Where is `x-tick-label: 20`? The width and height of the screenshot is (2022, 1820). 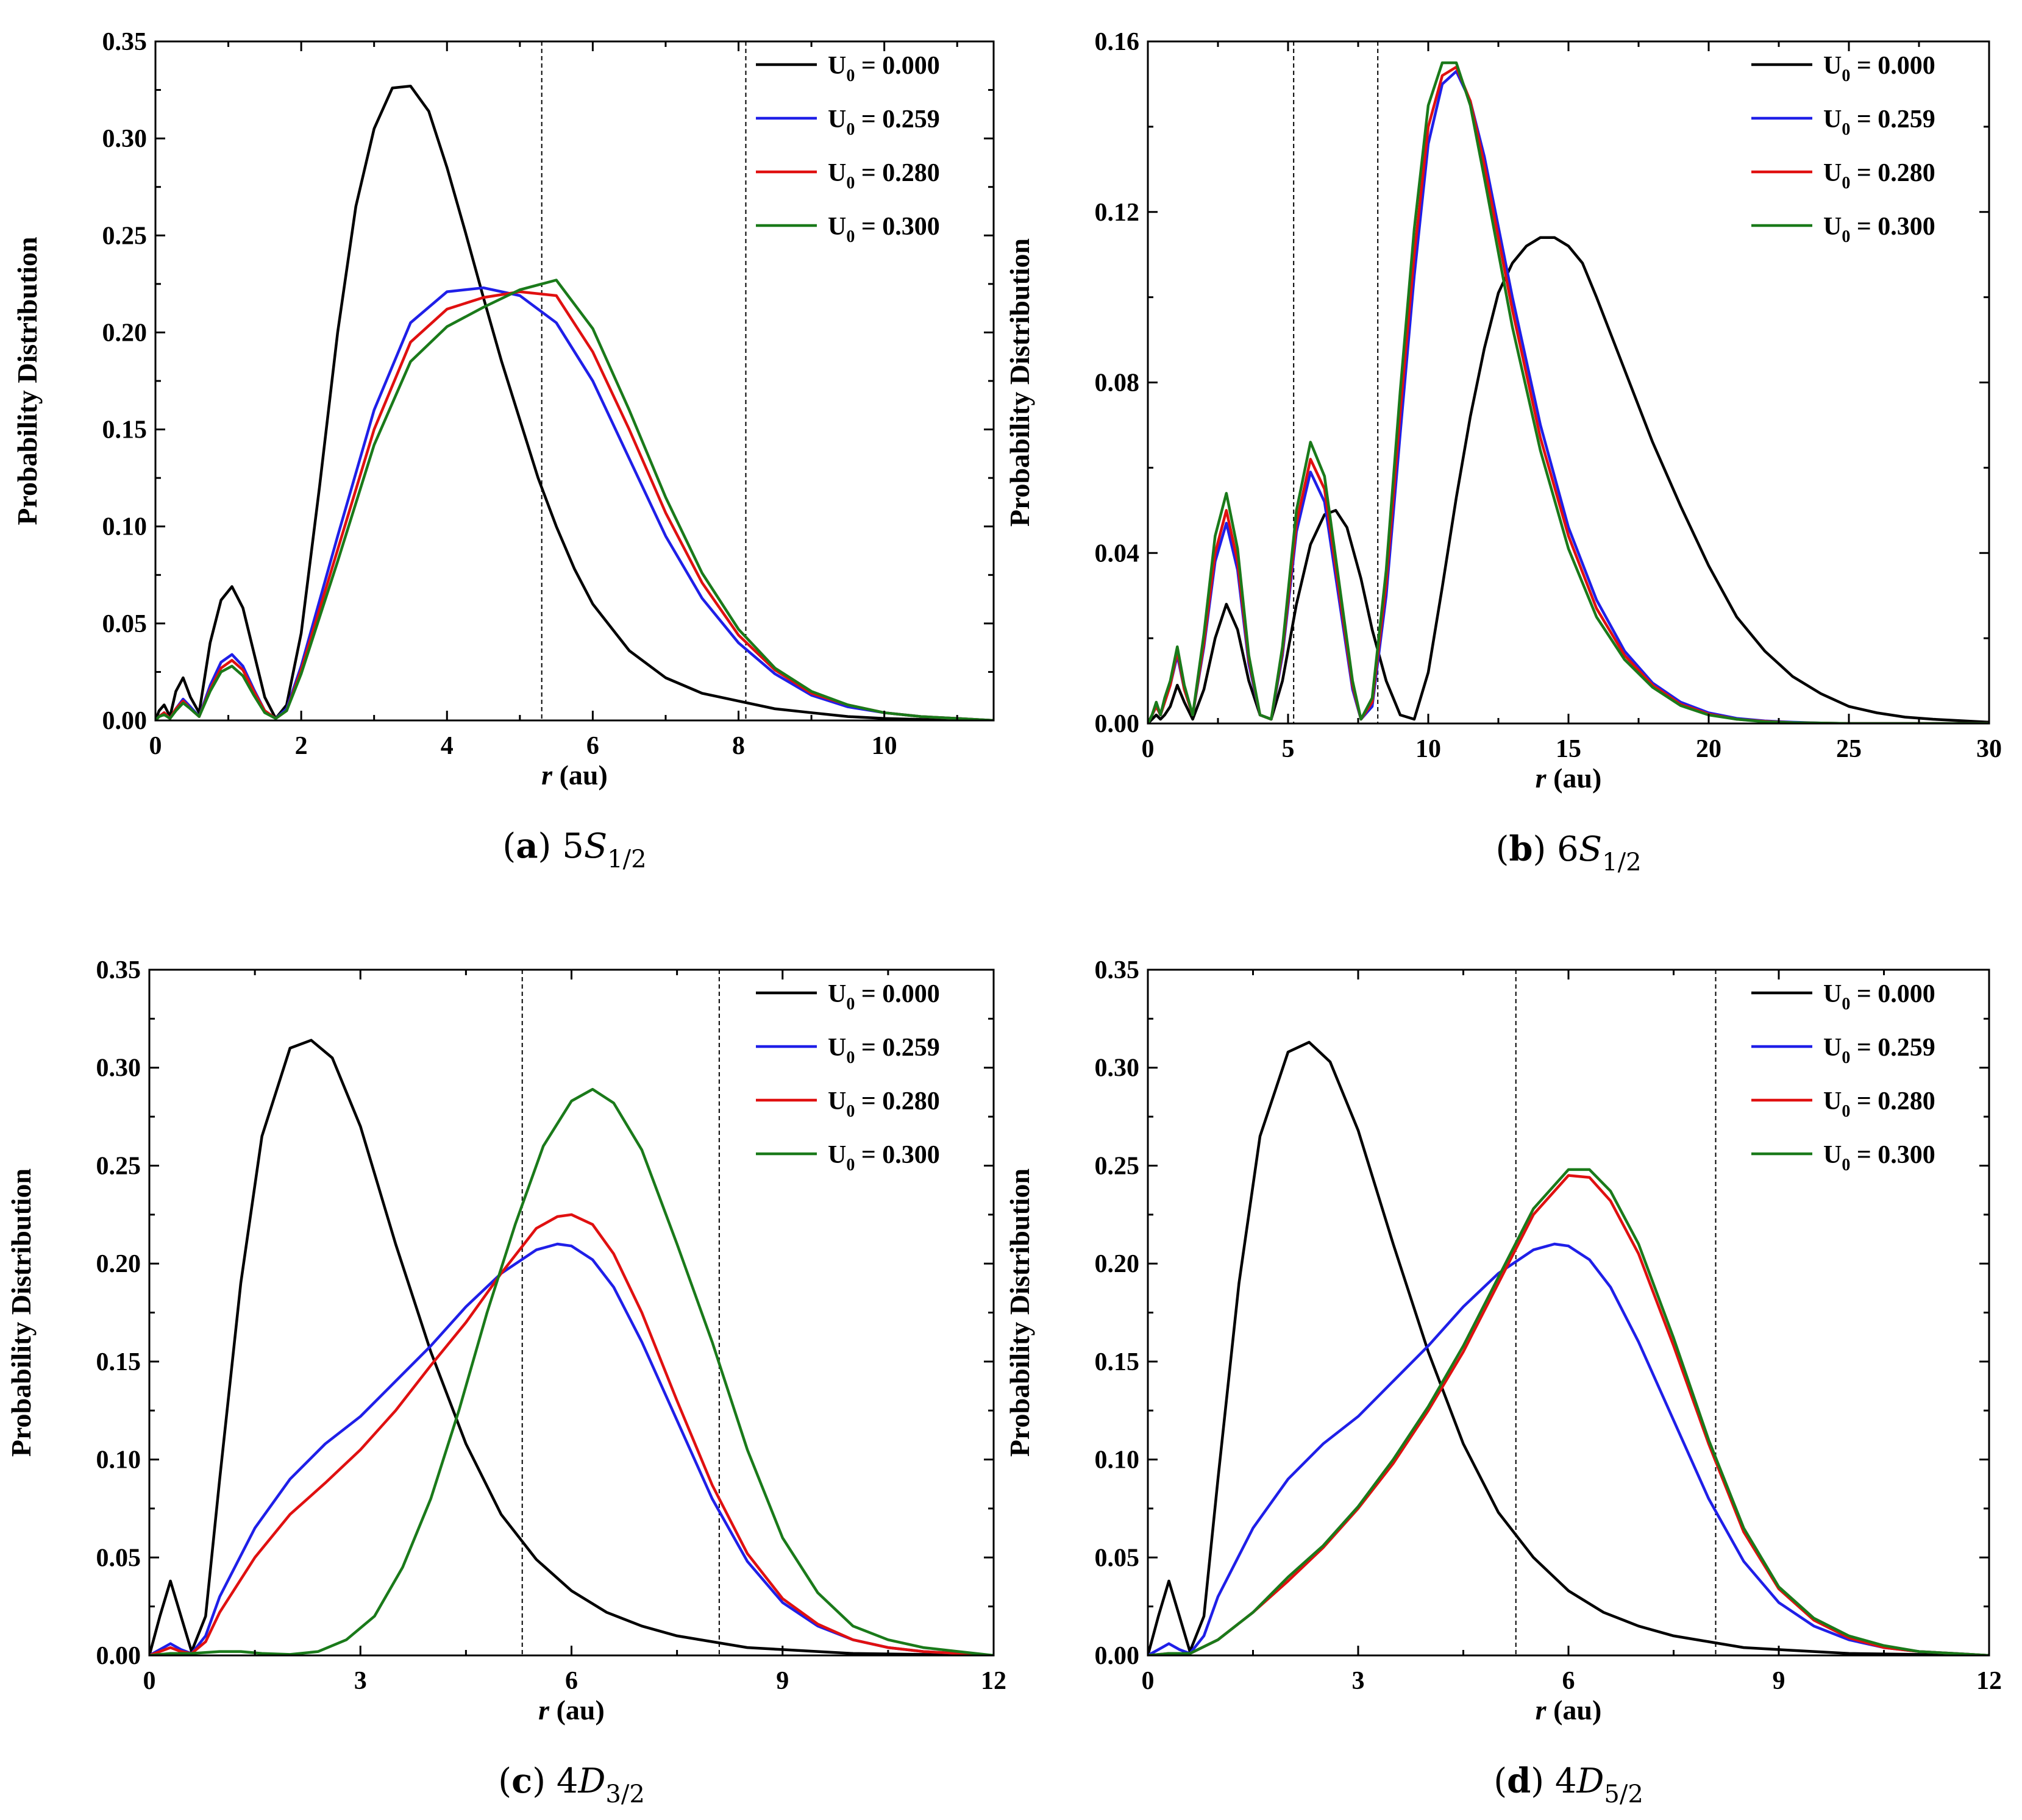 x-tick-label: 20 is located at coordinates (1709, 749).